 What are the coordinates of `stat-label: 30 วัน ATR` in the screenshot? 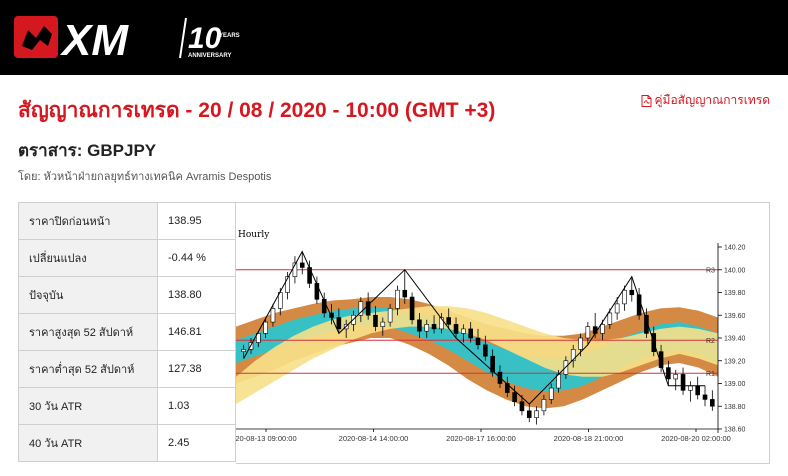 It's located at (88, 406).